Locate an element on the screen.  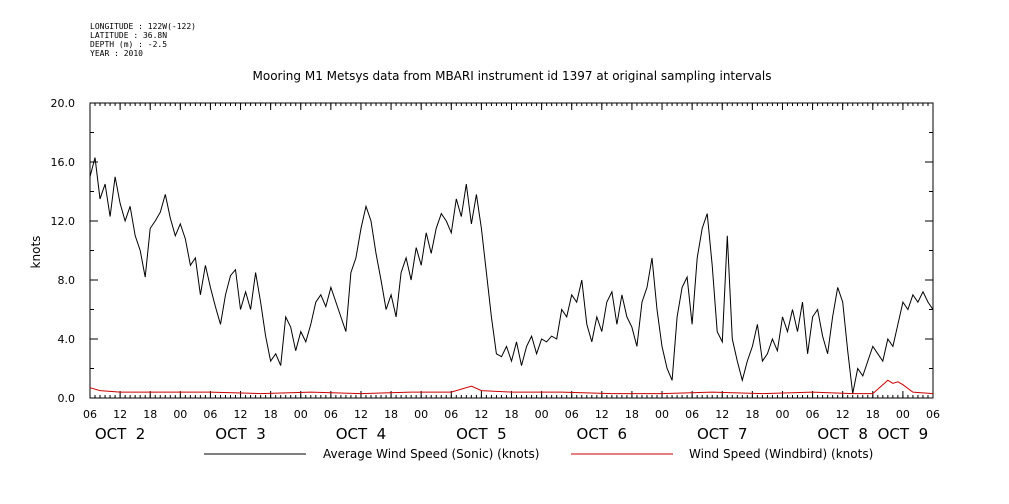
x-day-label: OCT 8 is located at coordinates (842, 434).